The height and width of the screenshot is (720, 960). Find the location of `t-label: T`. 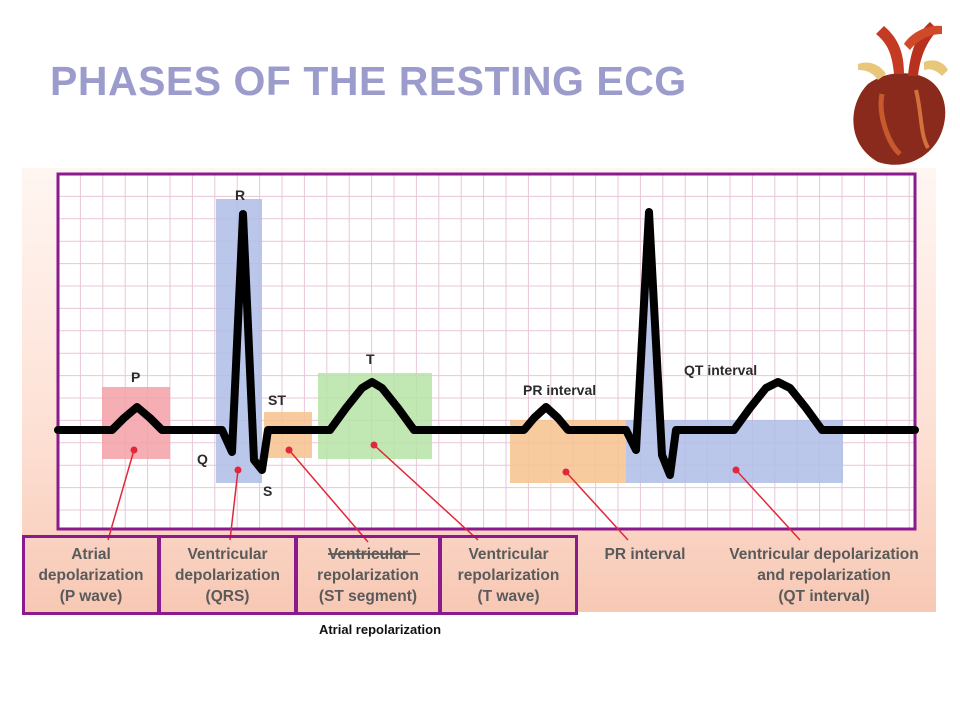

t-label: T is located at coordinates (370, 359).